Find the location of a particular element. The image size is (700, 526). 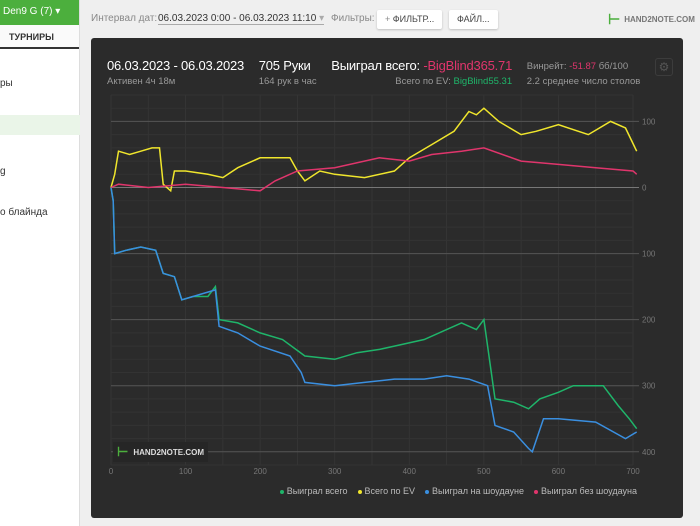

y-tick-label: 200 is located at coordinates (649, 320).